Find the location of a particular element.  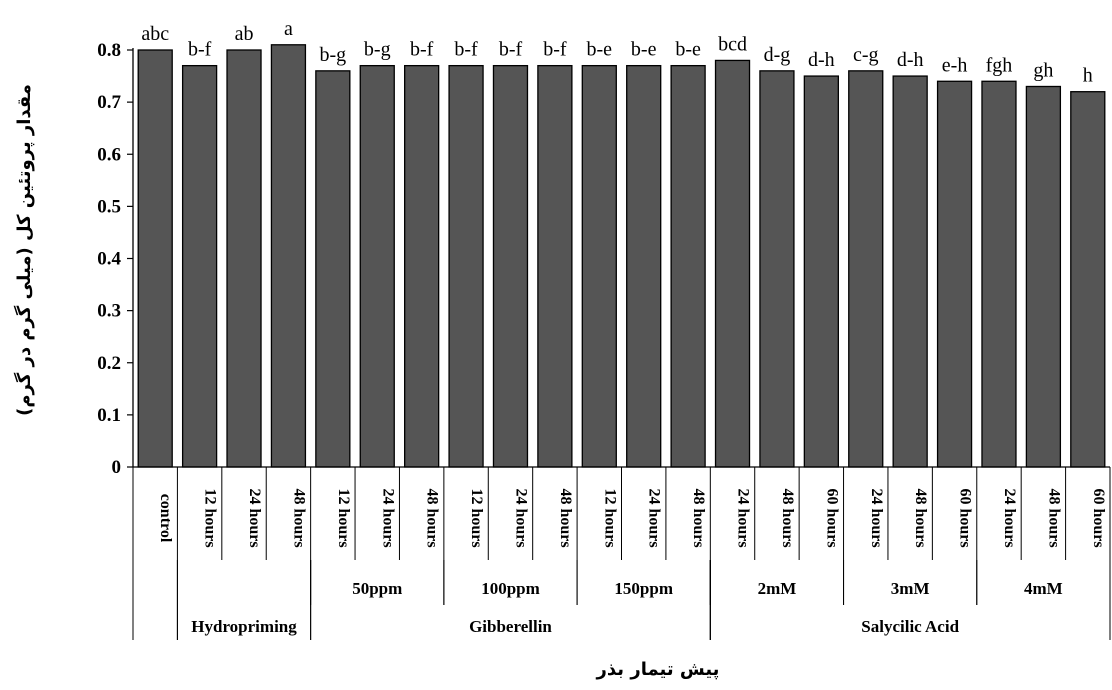

y-axis: 0 0.1 0.2 0.3 0.4 0.5 0.6 0.7 0.8 is located at coordinates (115, 259).